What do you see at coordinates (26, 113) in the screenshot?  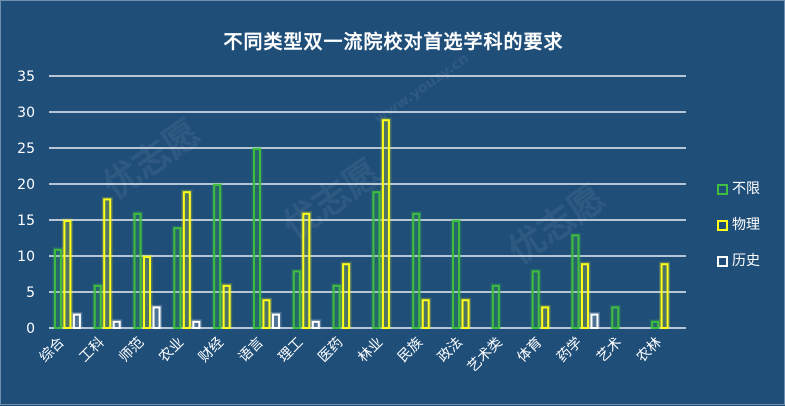 I see `y-tick-label: 30` at bounding box center [26, 113].